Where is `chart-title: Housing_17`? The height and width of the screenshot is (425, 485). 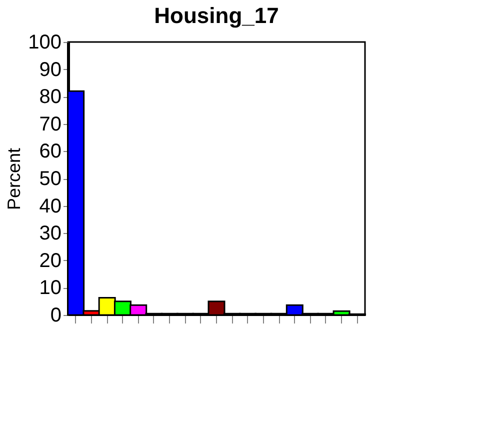
chart-title: Housing_17 is located at coordinates (216, 15).